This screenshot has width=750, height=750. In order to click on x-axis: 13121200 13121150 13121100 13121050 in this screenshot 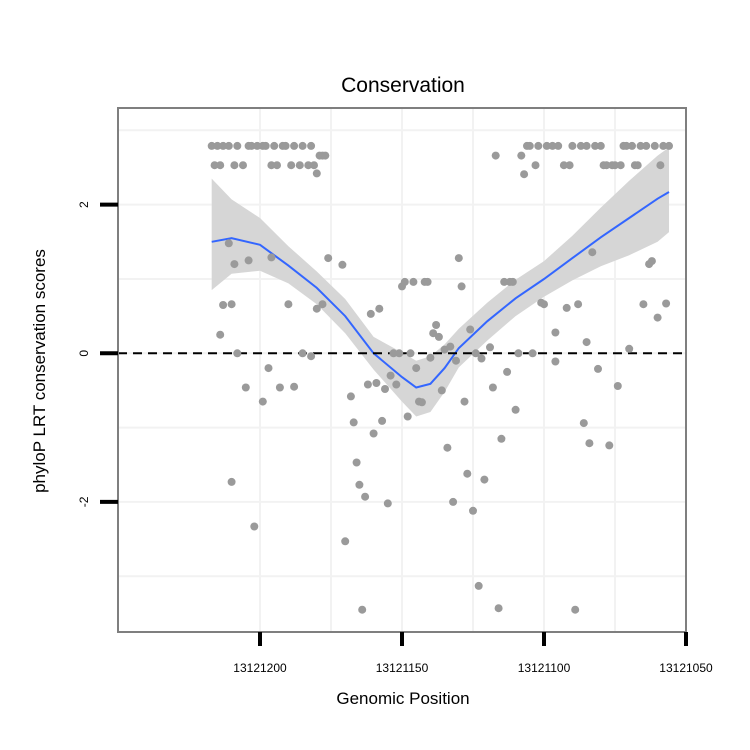, I will do `click(473, 653)`.